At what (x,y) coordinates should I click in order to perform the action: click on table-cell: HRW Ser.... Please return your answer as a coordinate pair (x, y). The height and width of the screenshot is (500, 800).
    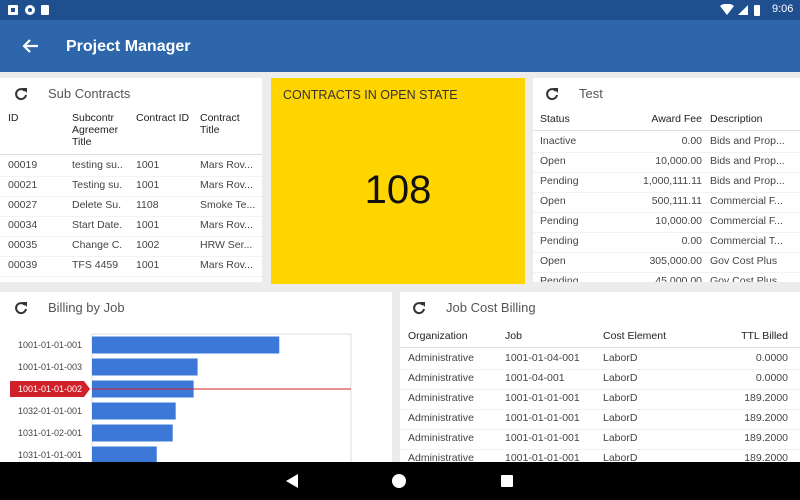
    Looking at the image, I should click on (226, 245).